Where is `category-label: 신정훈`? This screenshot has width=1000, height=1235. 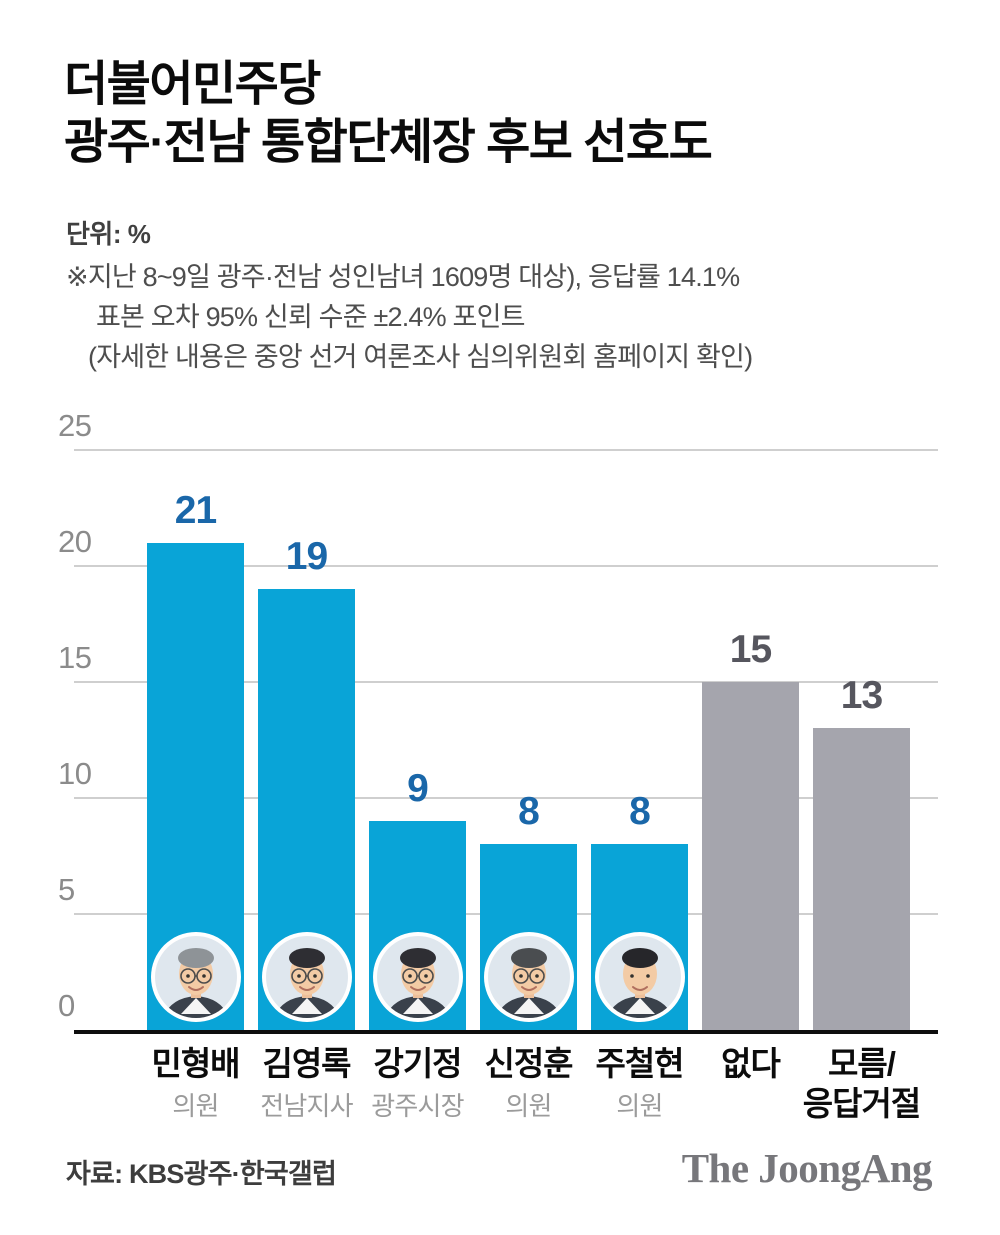 category-label: 신정훈 is located at coordinates (528, 1063).